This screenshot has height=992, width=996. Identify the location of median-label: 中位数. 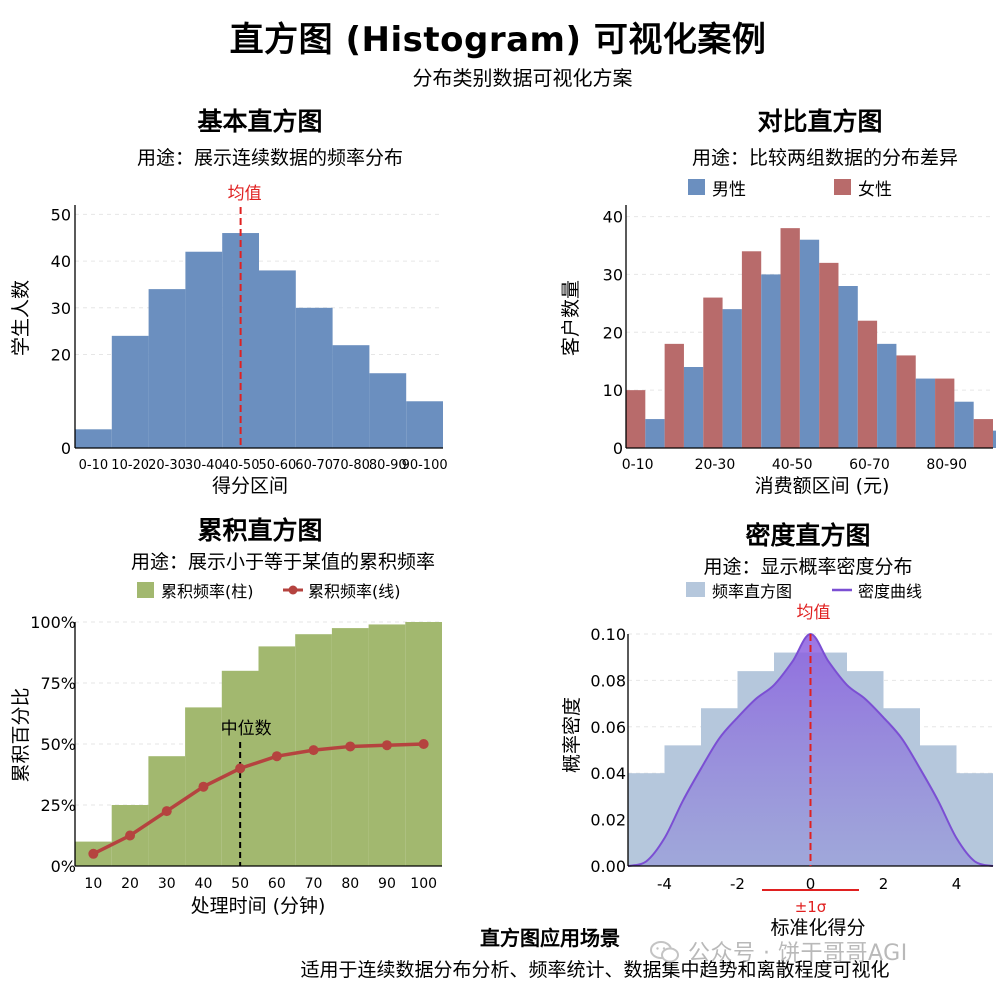
(246, 729).